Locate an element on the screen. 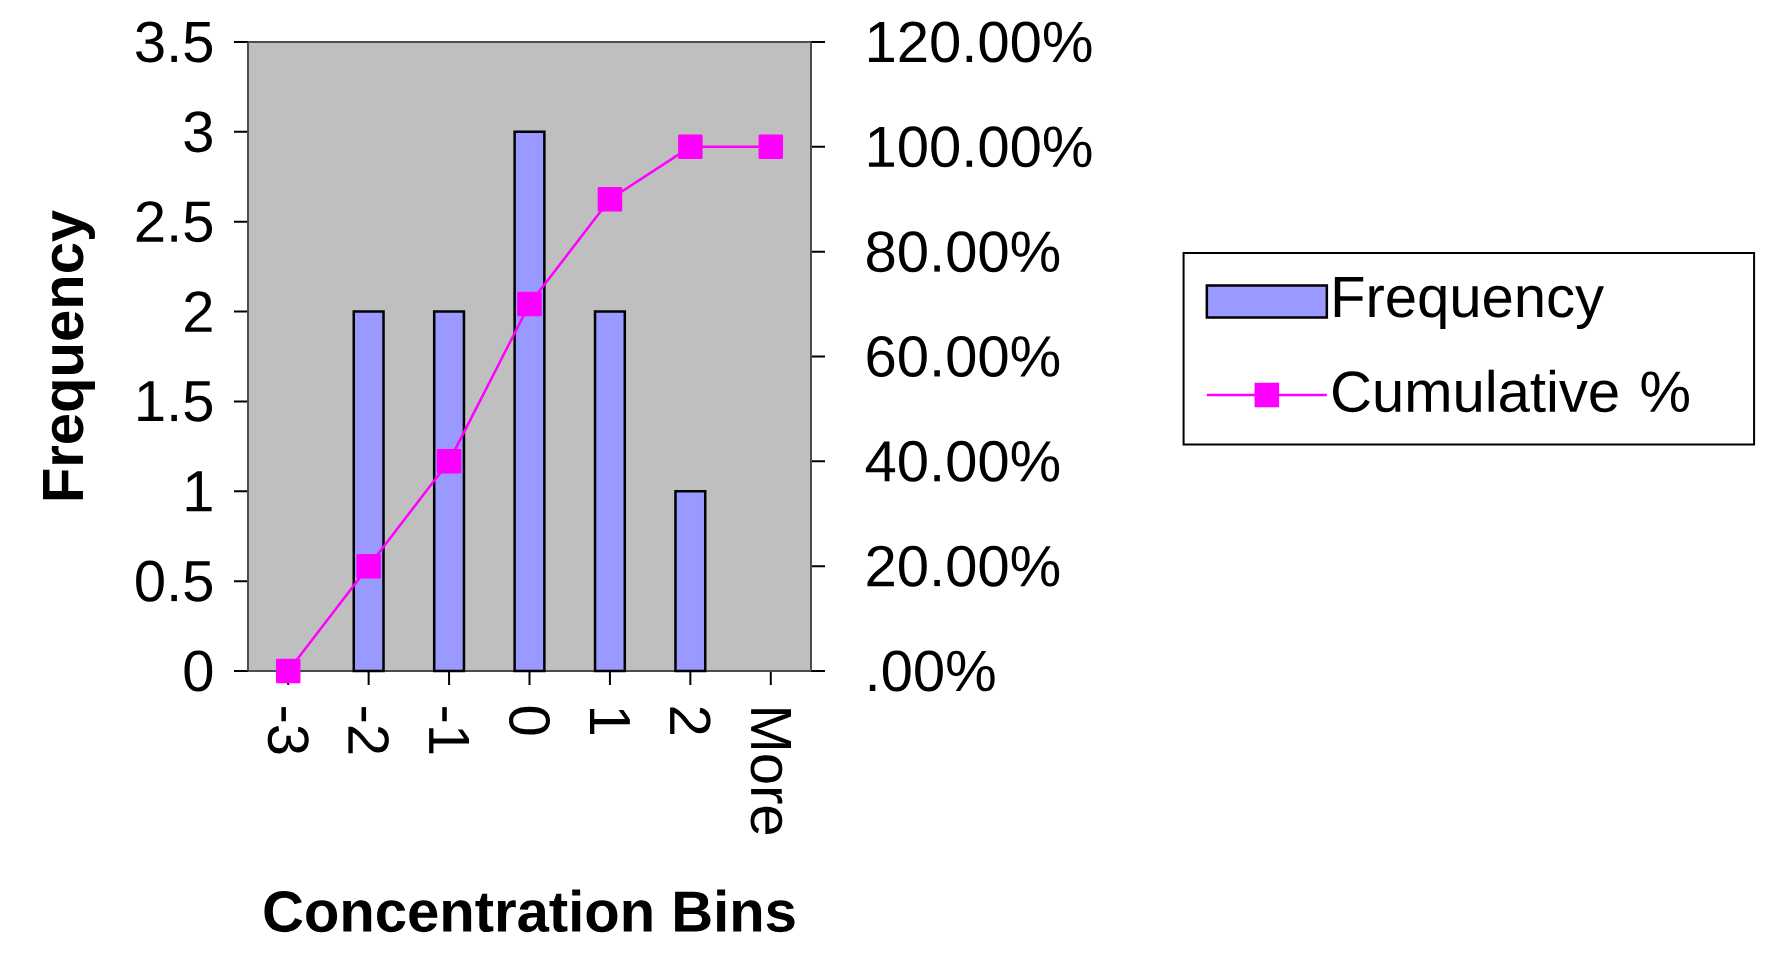 This screenshot has width=1781, height=962. y-tick-label: 2.5 is located at coordinates (174, 222).